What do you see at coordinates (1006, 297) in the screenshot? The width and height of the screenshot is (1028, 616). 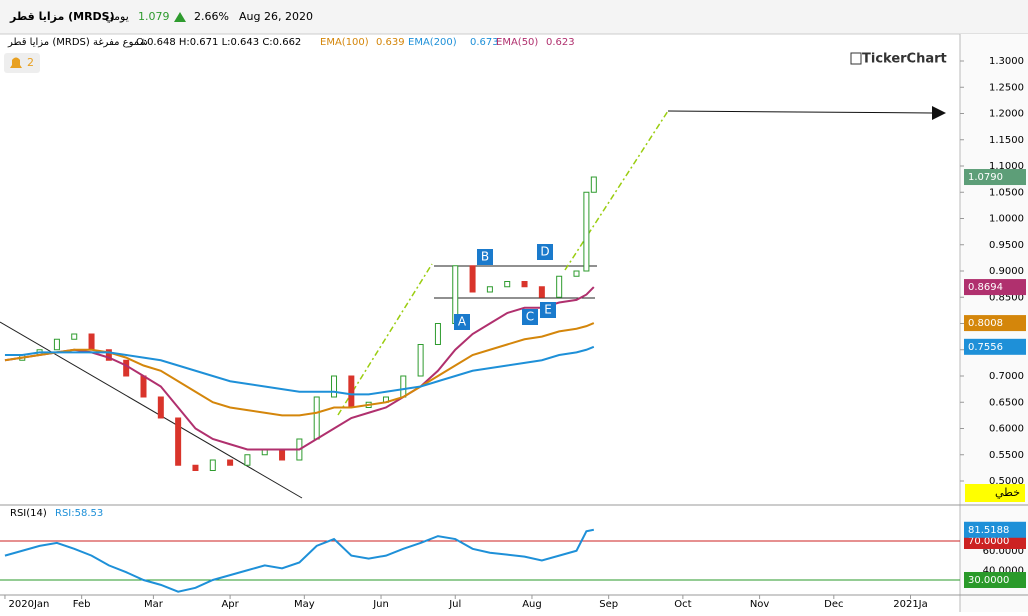 I see `y-tick-label: 0.8500` at bounding box center [1006, 297].